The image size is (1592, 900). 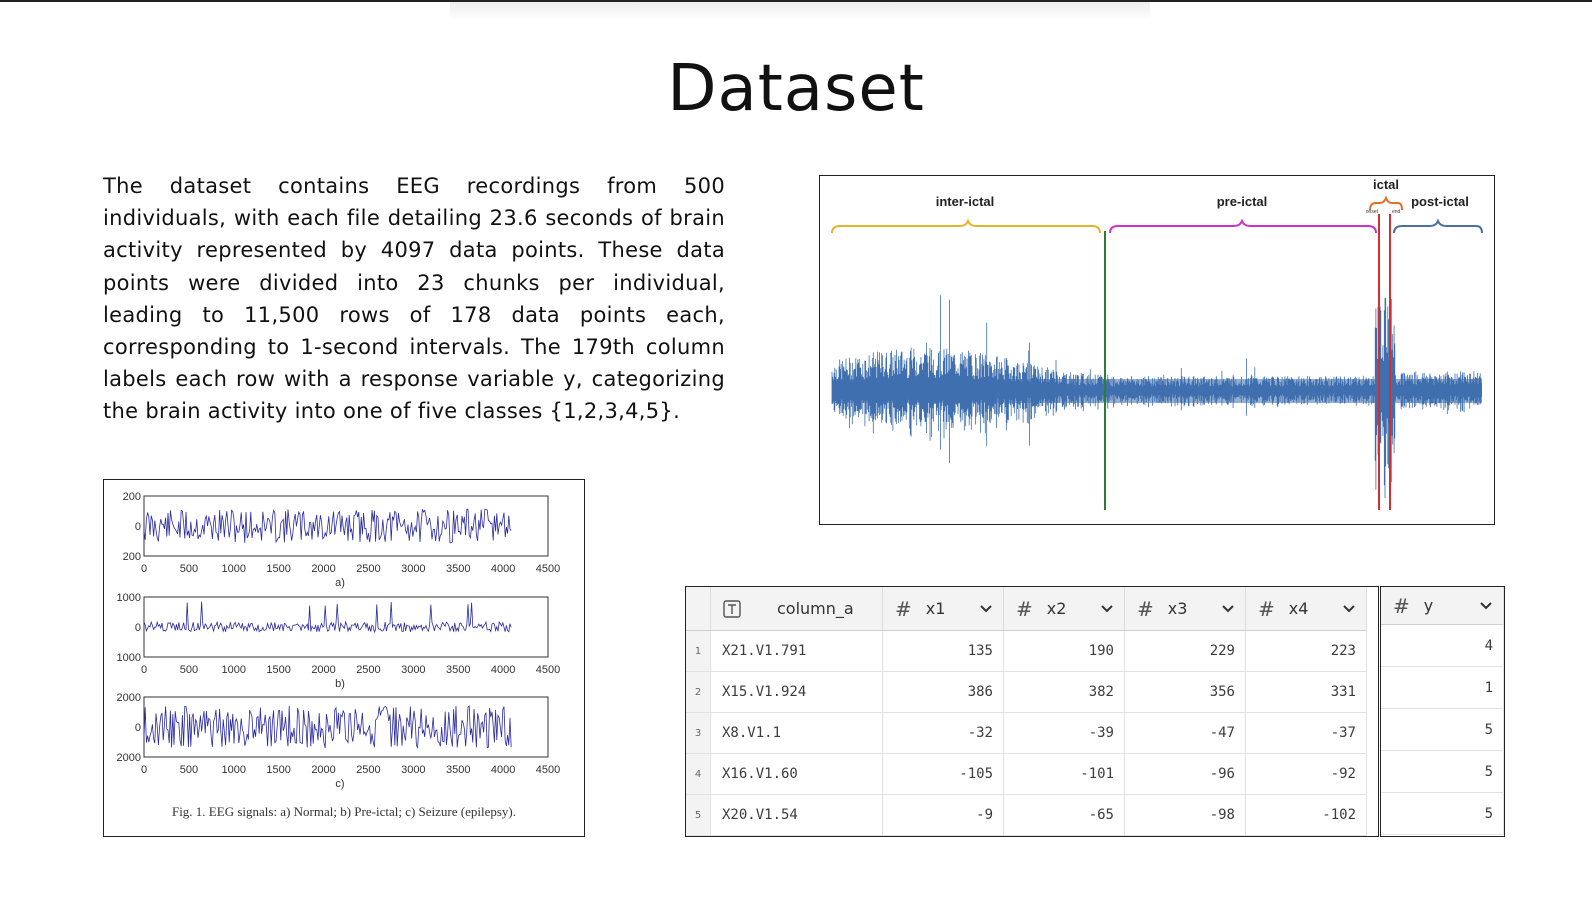 I want to click on x4-cell: -92, so click(x=1306, y=774).